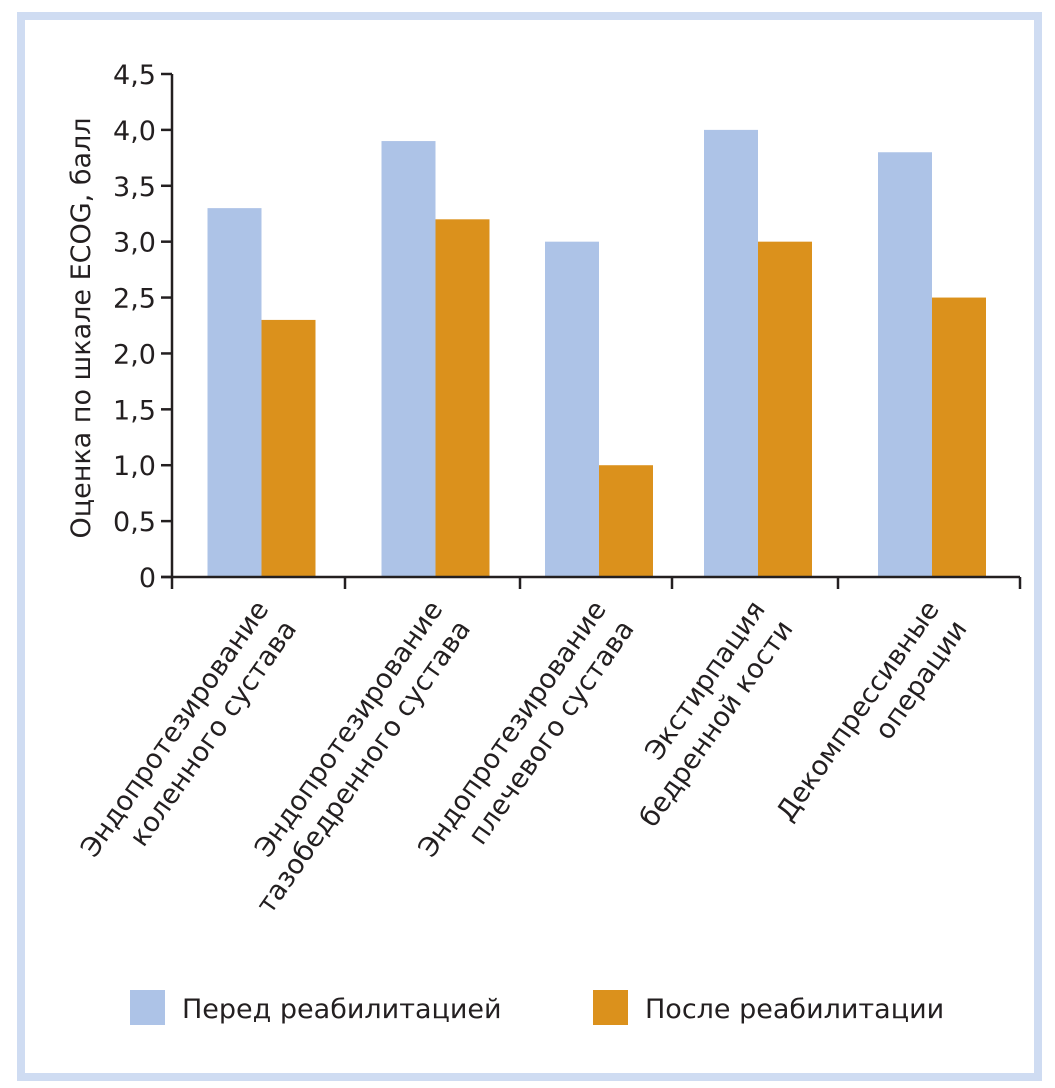 The width and height of the screenshot is (1055, 1088). What do you see at coordinates (134, 131) in the screenshot?
I see `y-tick-label: 4,0` at bounding box center [134, 131].